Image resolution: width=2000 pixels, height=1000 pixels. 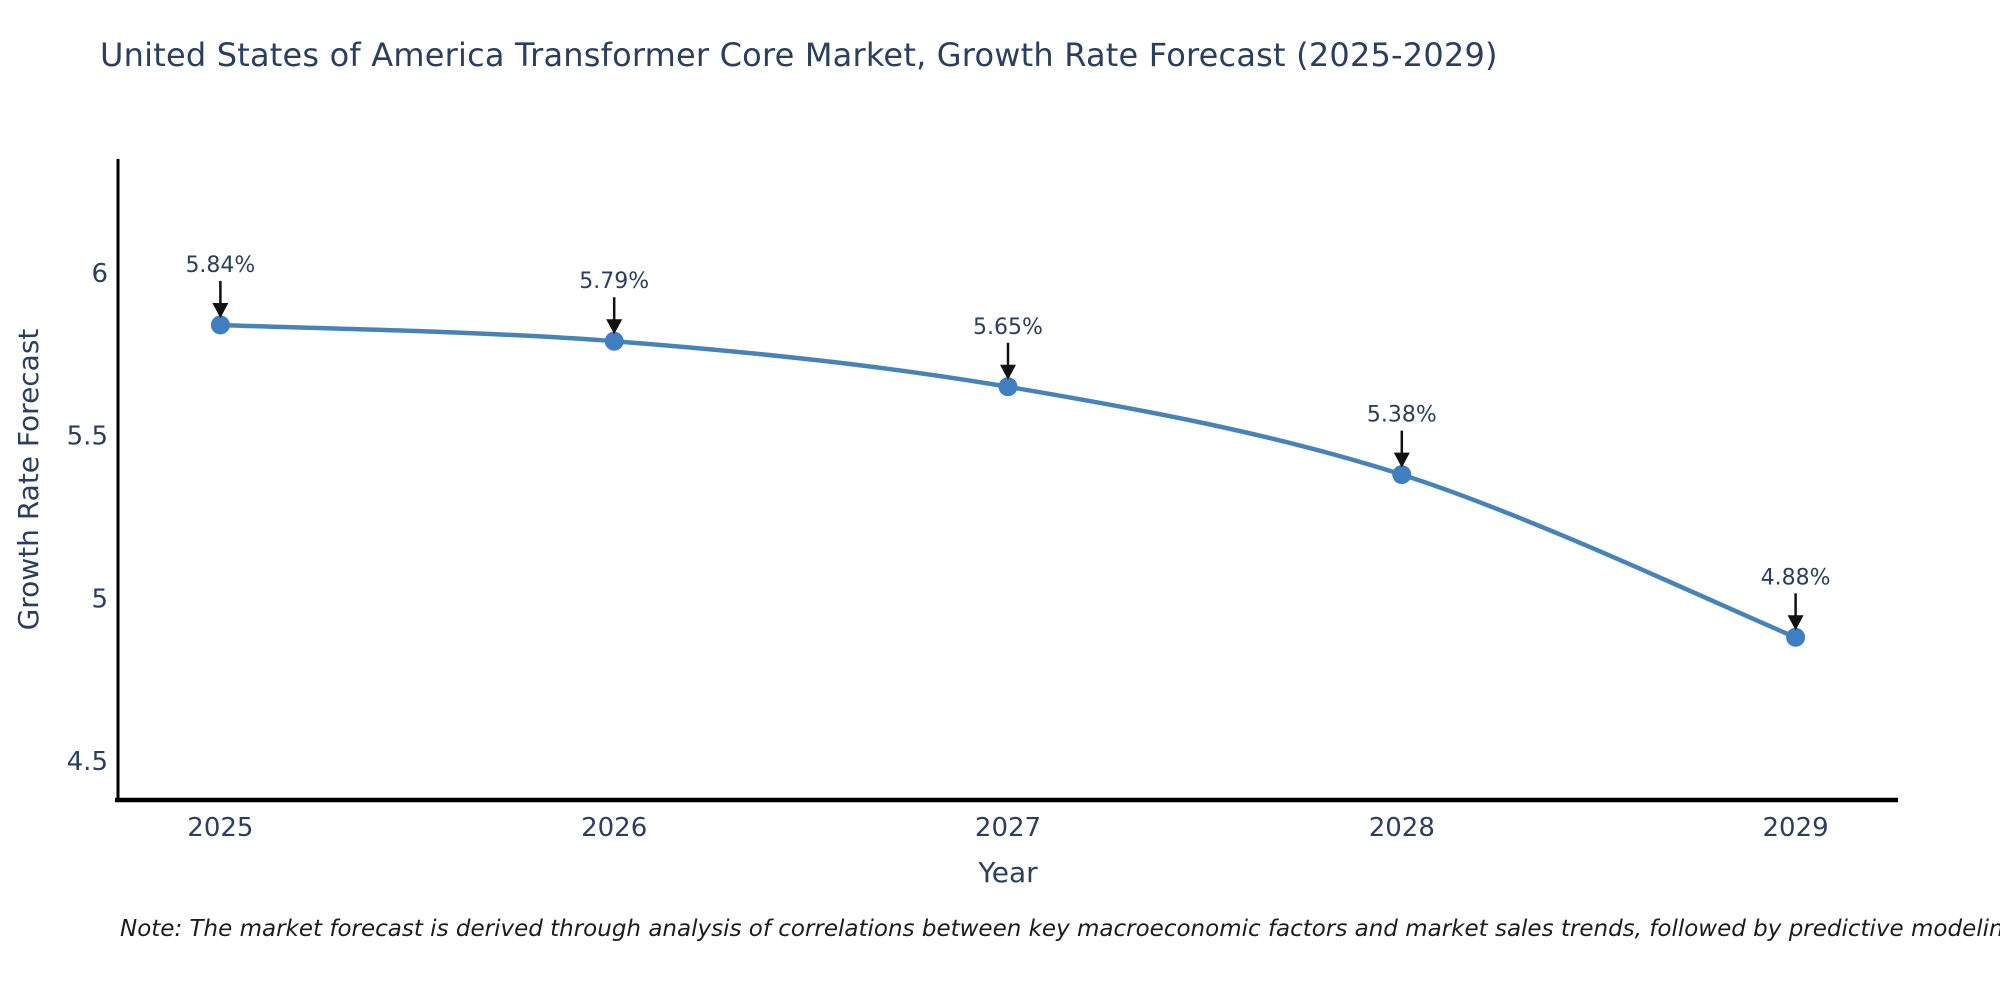 What do you see at coordinates (614, 828) in the screenshot?
I see `x-axis-tick-label: 2026` at bounding box center [614, 828].